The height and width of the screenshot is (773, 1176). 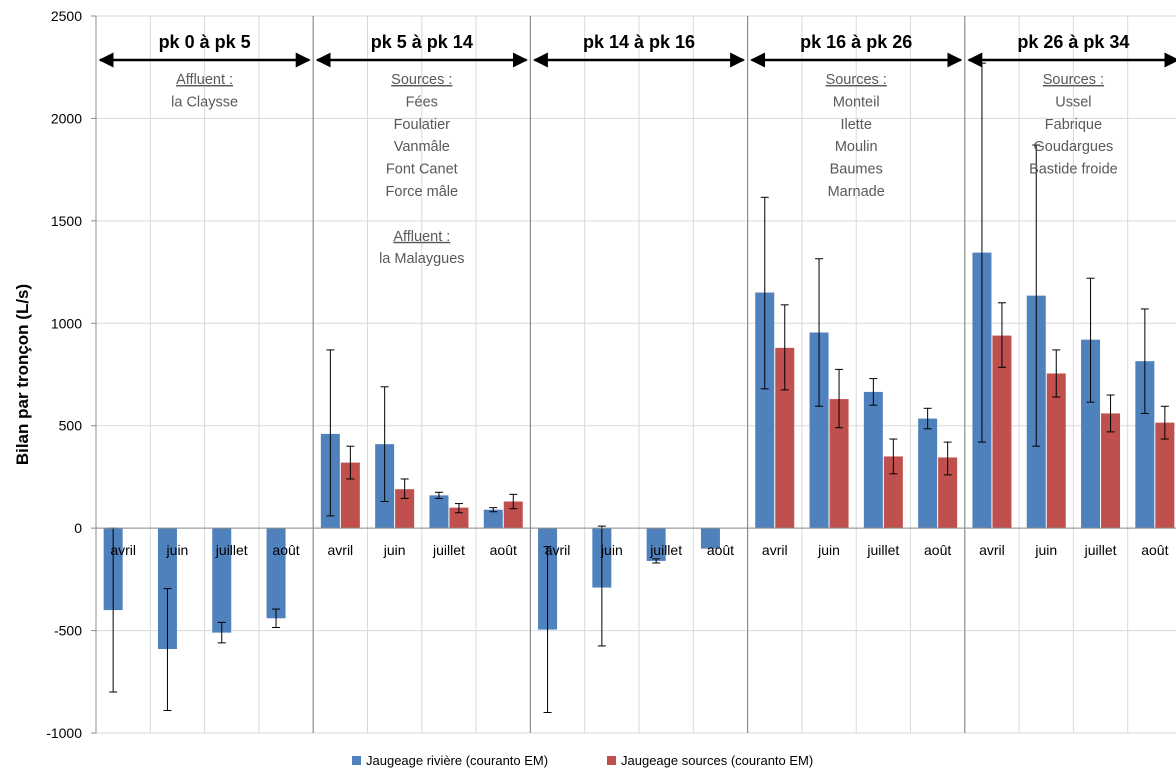 What do you see at coordinates (66, 323) in the screenshot?
I see `y-tick-label: 1000` at bounding box center [66, 323].